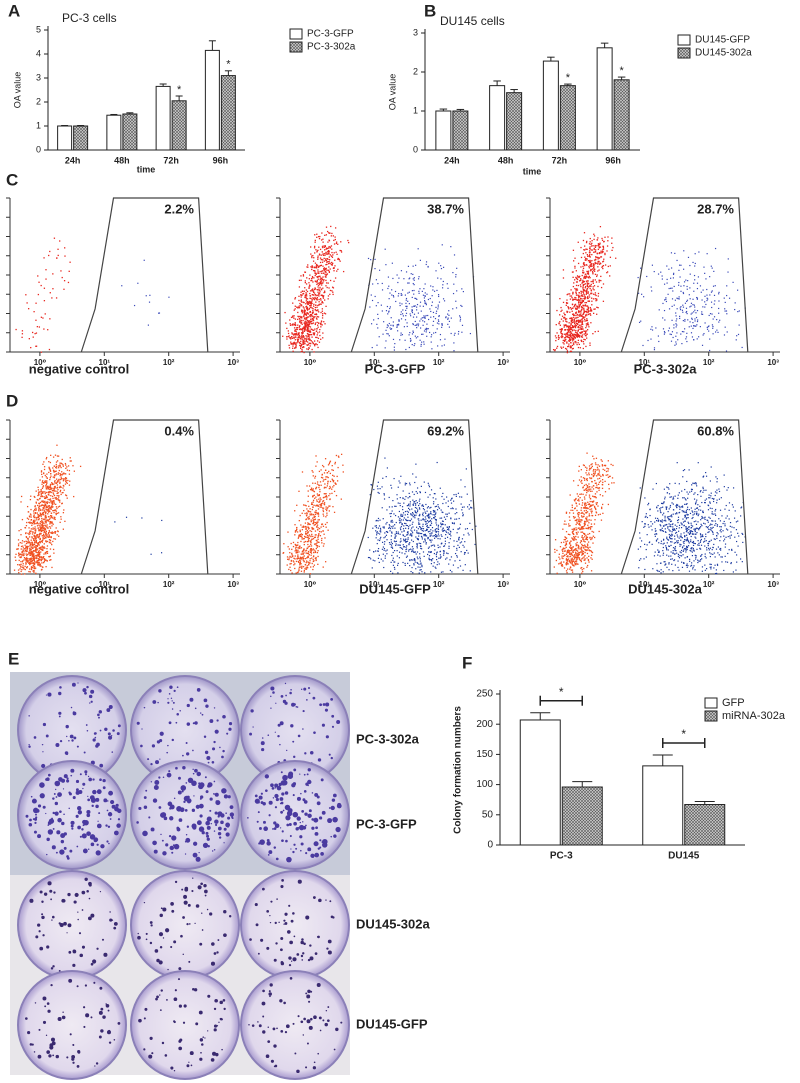 Image resolution: width=800 pixels, height=1083 pixels. I want to click on flow-tick-label: 10³, so click(773, 362).